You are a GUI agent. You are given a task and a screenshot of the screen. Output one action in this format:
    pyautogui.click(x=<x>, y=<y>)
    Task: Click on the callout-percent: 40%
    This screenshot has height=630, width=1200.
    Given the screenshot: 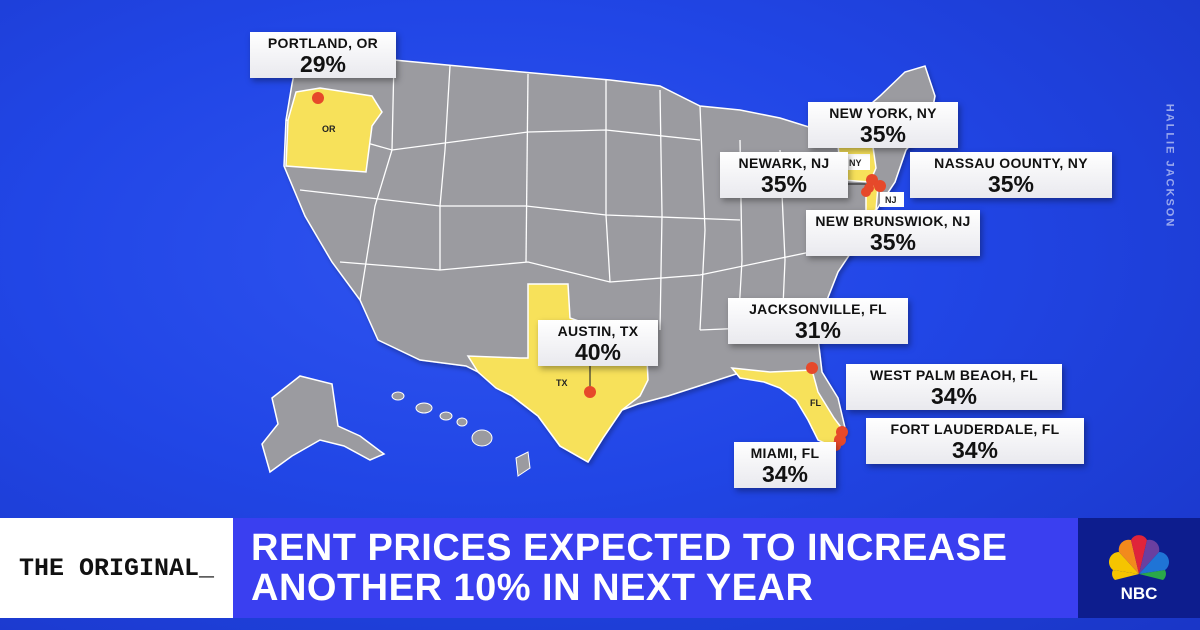 What is the action you would take?
    pyautogui.click(x=598, y=352)
    